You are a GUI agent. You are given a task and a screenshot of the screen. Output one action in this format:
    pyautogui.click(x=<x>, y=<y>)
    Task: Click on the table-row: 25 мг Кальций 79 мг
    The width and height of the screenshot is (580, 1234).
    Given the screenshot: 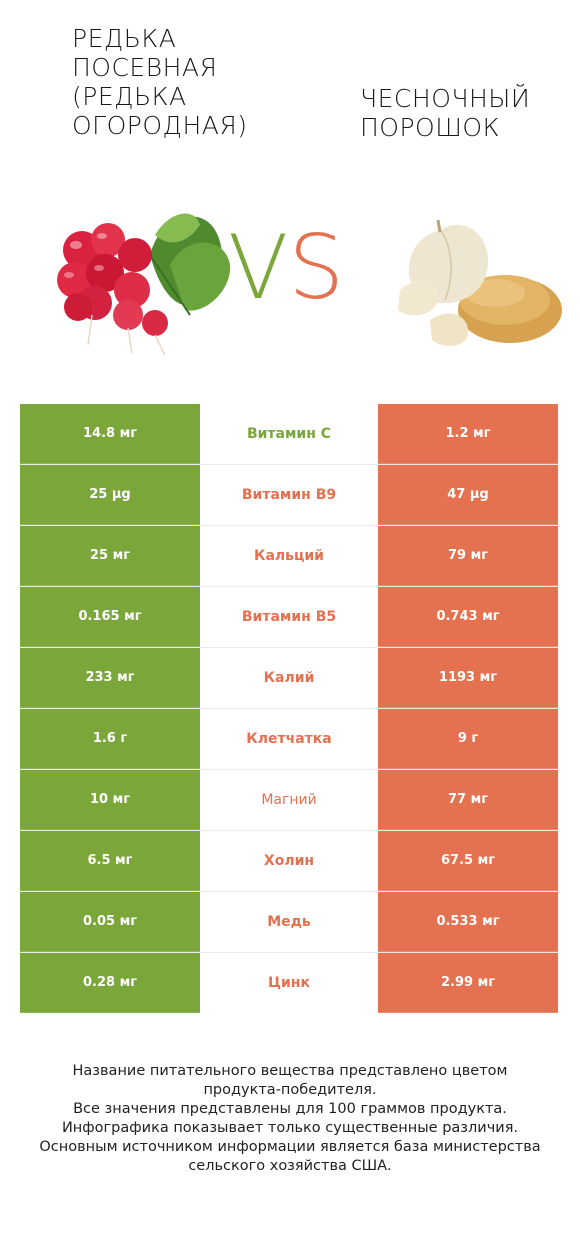 What is the action you would take?
    pyautogui.click(x=289, y=555)
    